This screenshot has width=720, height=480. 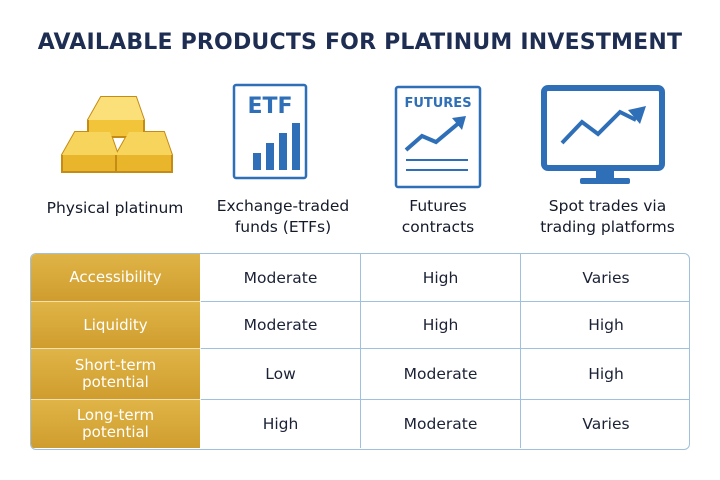 What do you see at coordinates (116, 325) in the screenshot?
I see `row-label: Liquidity` at bounding box center [116, 325].